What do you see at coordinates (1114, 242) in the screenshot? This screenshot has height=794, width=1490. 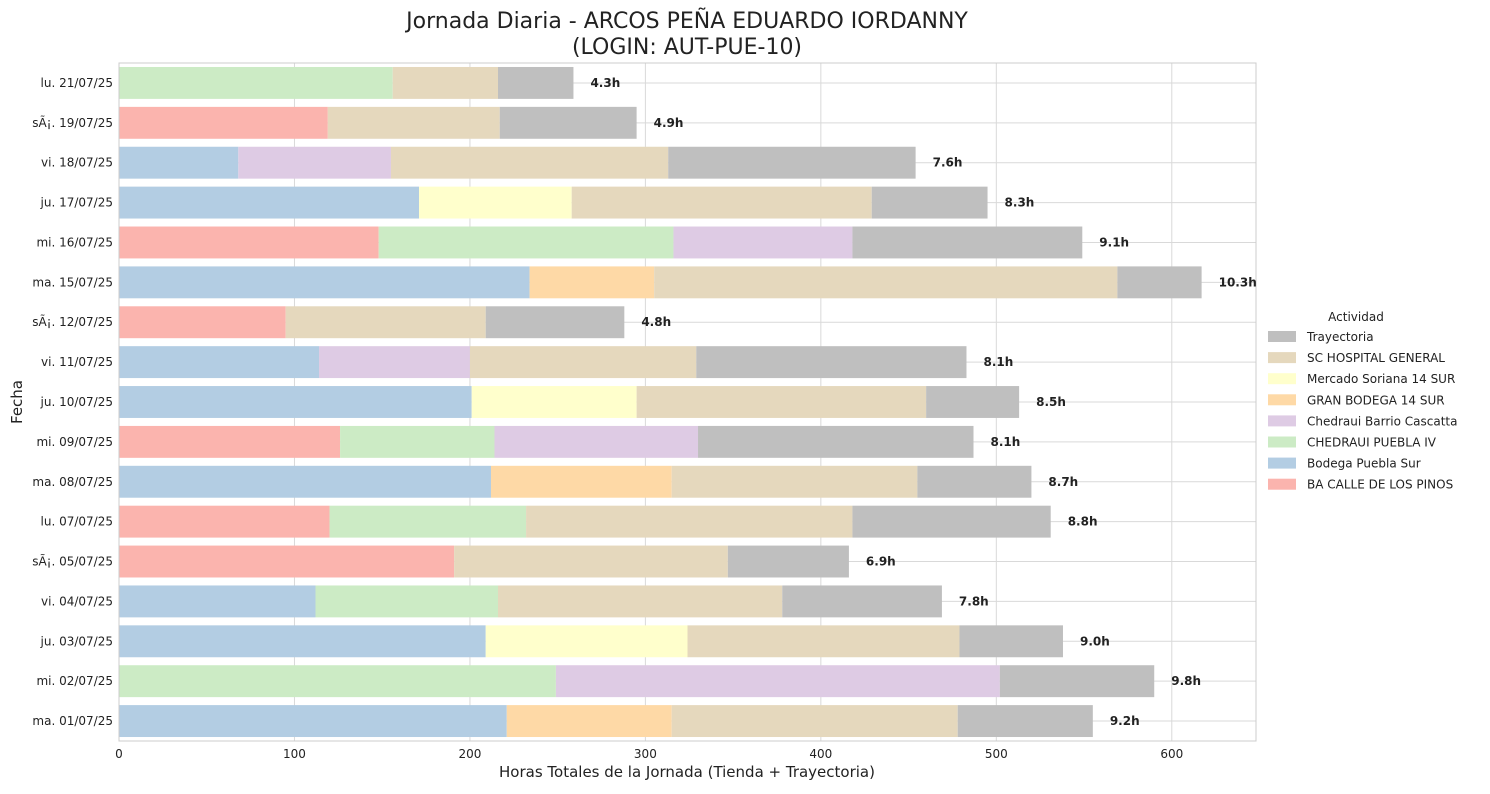 I see `bar-total-label: 9.1h` at bounding box center [1114, 242].